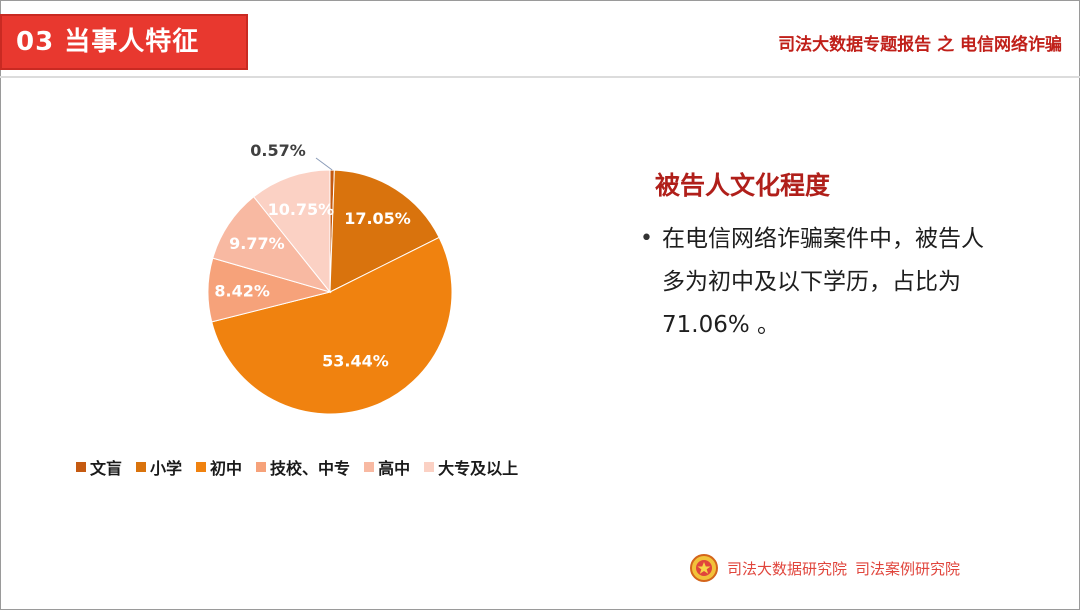  What do you see at coordinates (787, 568) in the screenshot?
I see `footer-org-1: 司法大数据研究院` at bounding box center [787, 568].